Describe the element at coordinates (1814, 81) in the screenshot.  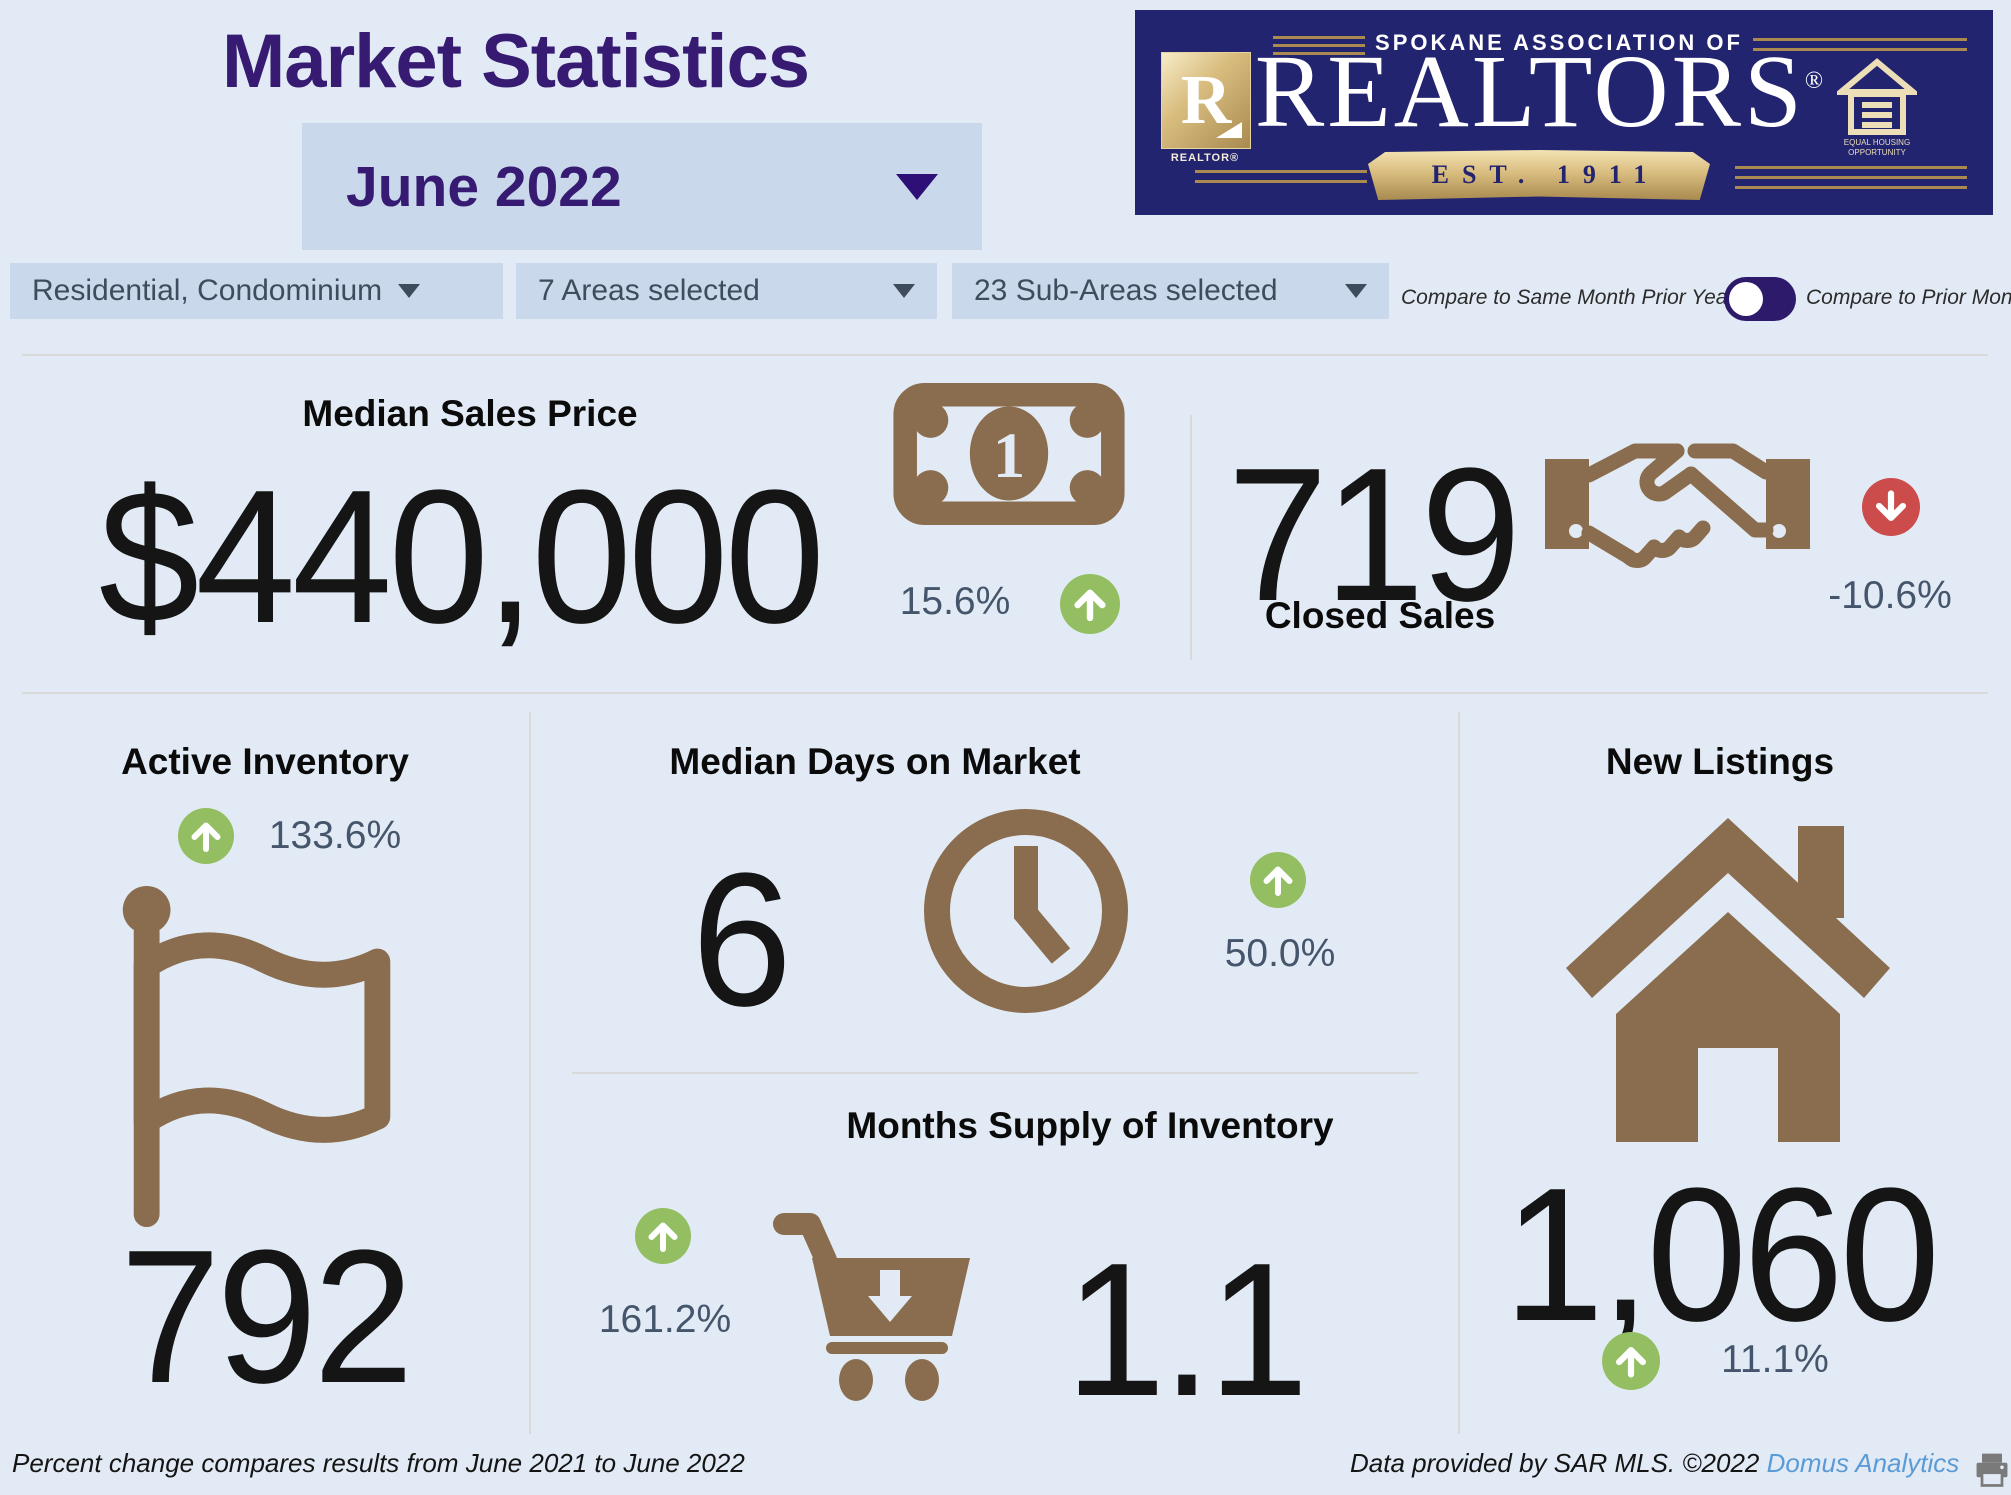
I see `registered-mark: ®` at that location.